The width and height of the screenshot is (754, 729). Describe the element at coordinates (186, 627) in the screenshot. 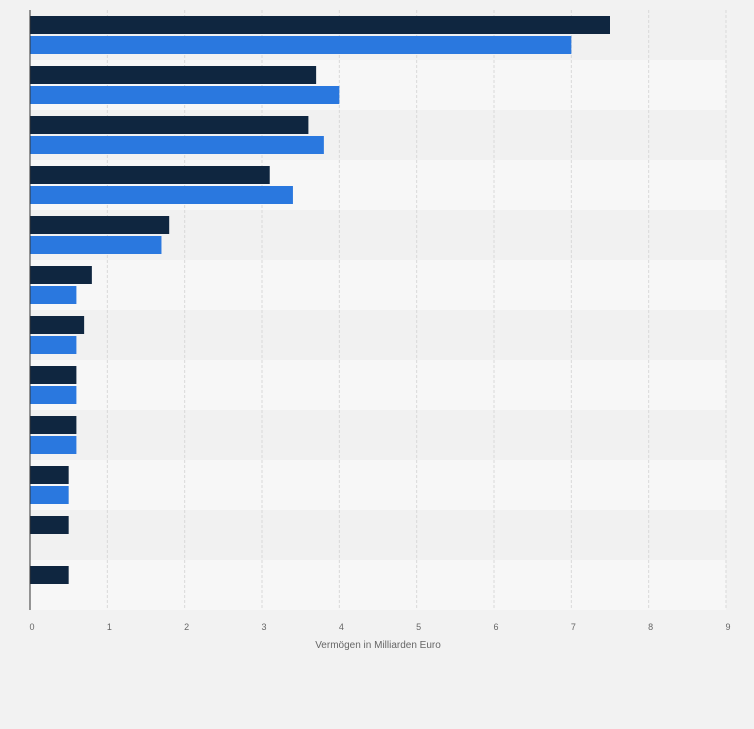

I see `x-tick-label: 2` at that location.